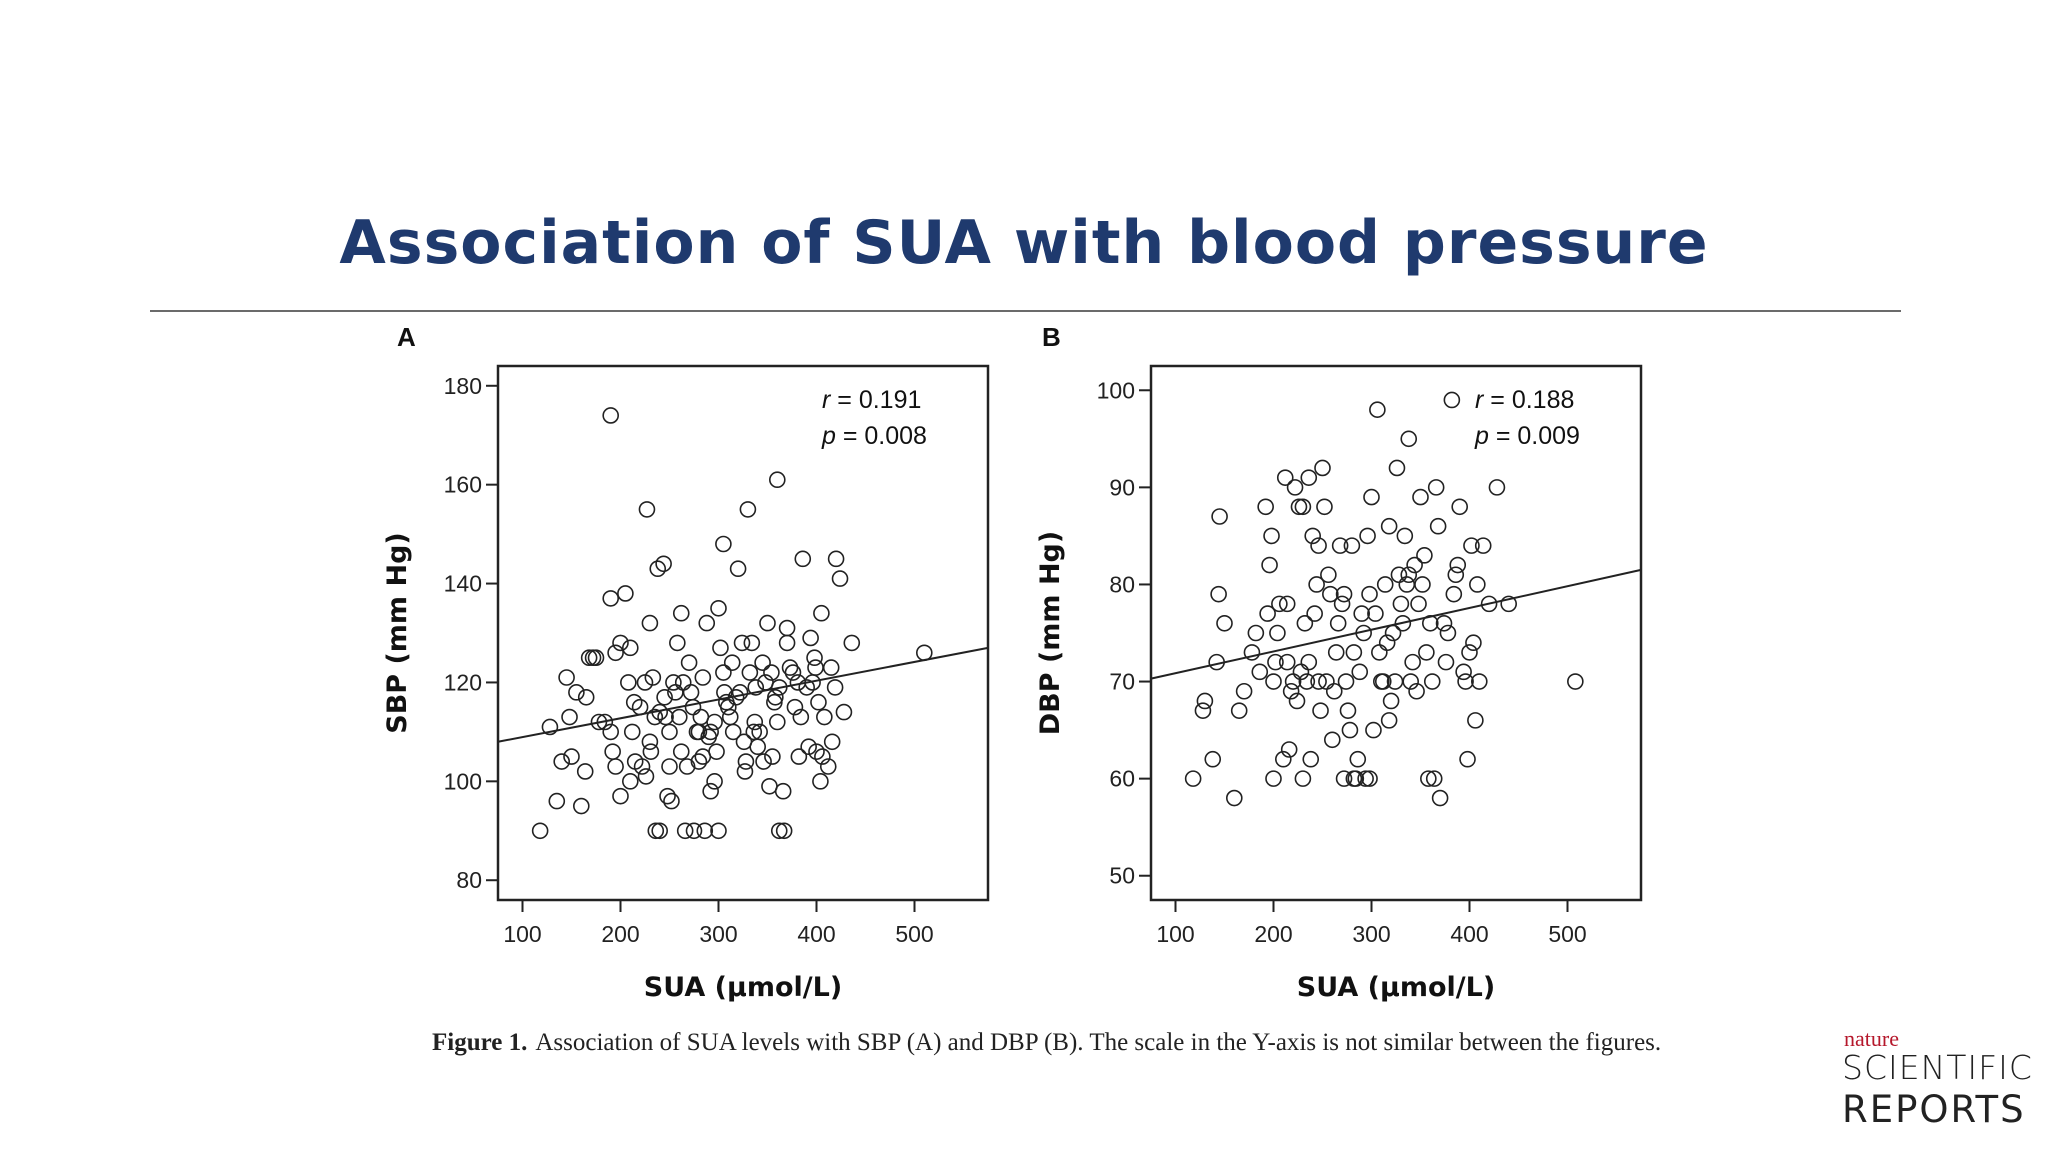 The image size is (2048, 1152). Describe the element at coordinates (743, 633) in the screenshot. I see `plot-frame` at that location.